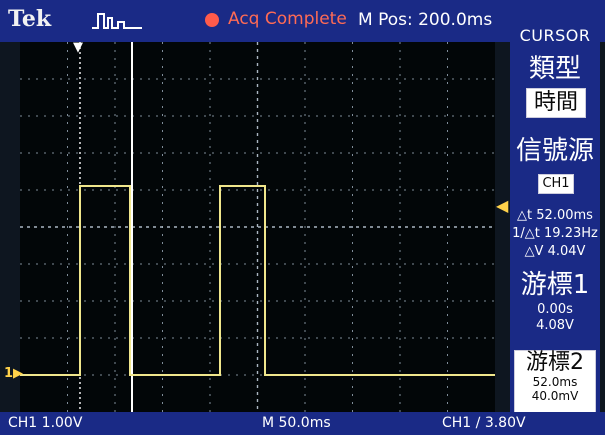  I want to click on cursor-2-label: 游標2, so click(555, 362).